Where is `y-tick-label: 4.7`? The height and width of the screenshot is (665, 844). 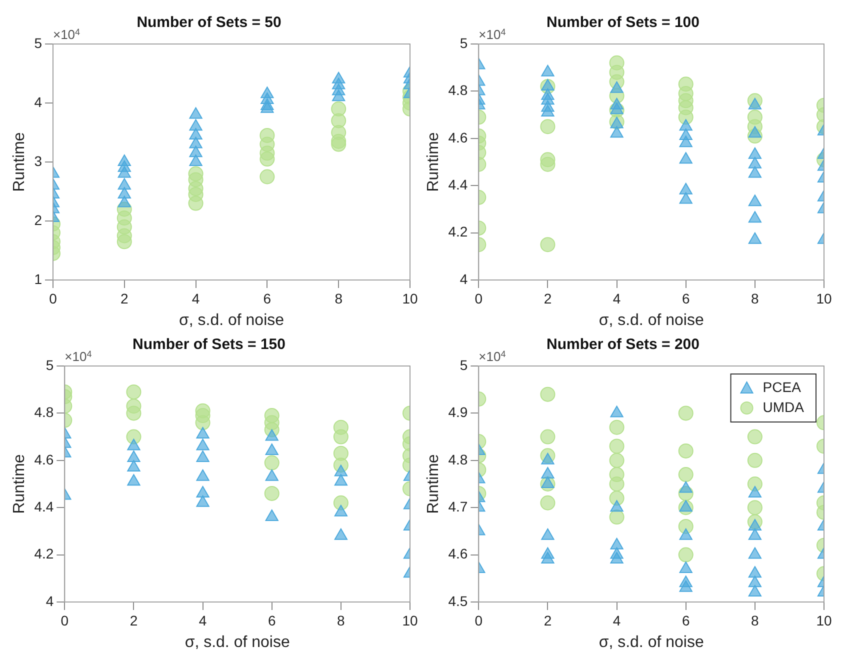
y-tick-label: 4.7 is located at coordinates (458, 506).